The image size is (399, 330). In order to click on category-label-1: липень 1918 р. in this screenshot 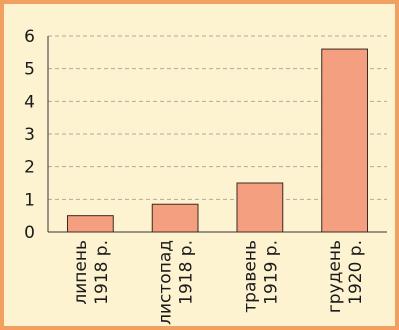, I will do `click(91, 272)`.